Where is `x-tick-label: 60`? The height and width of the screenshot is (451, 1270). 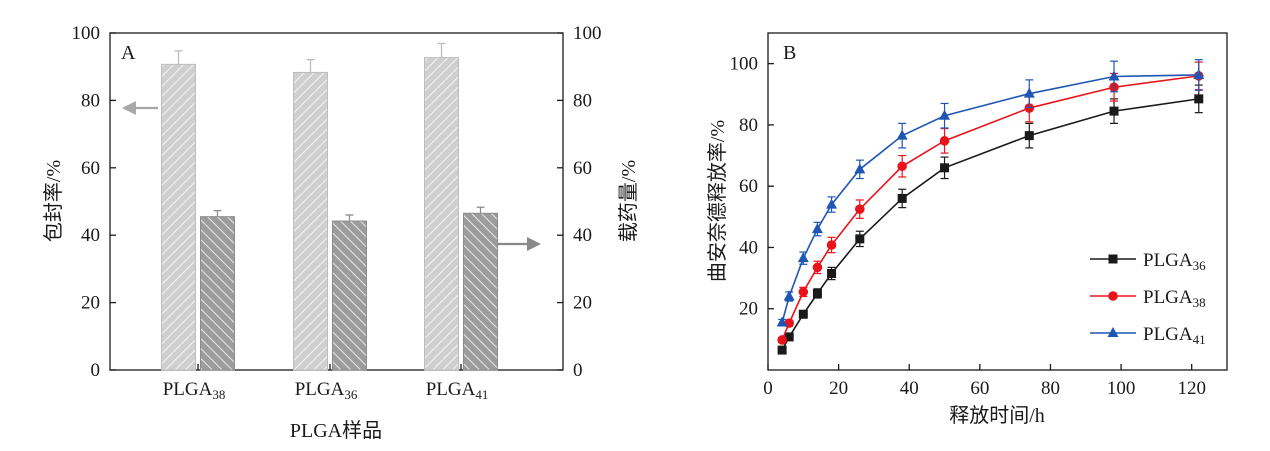
x-tick-label: 60 is located at coordinates (979, 388).